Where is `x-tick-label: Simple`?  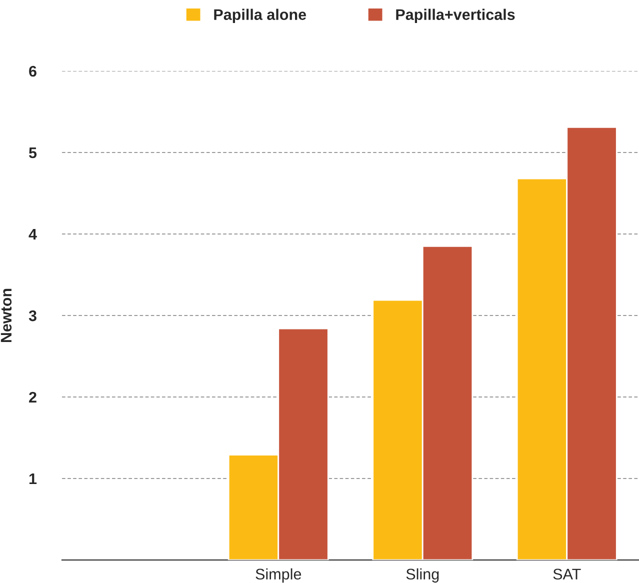 x-tick-label: Simple is located at coordinates (279, 575).